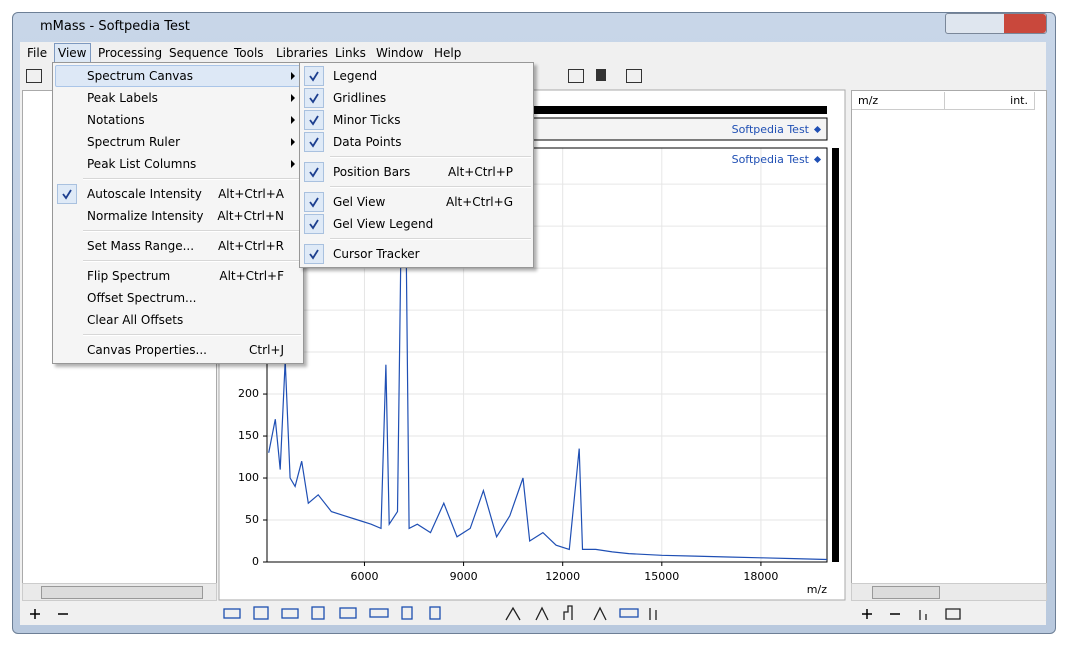  What do you see at coordinates (562, 576) in the screenshot?
I see `x-tick-label: 12000` at bounding box center [562, 576].